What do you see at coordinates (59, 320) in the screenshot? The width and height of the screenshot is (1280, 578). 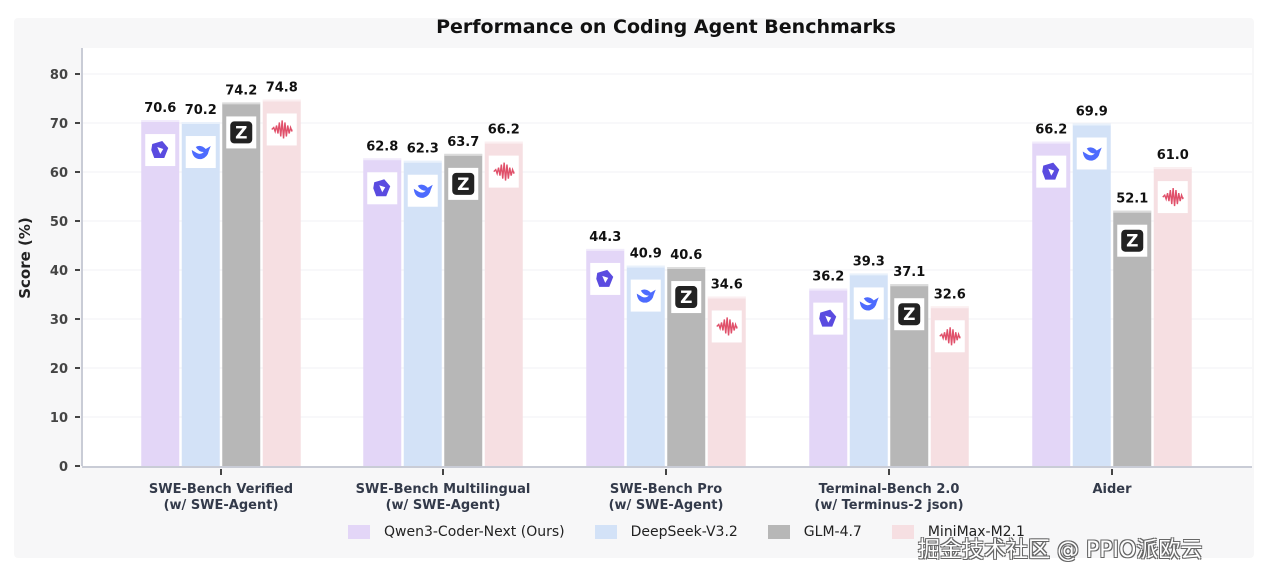 I see `y-tick-label: 30` at bounding box center [59, 320].